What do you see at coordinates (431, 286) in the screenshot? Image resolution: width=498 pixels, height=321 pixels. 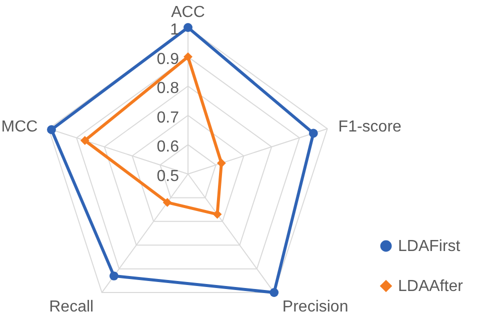 I see `legend-label: LDAAfter` at bounding box center [431, 286].